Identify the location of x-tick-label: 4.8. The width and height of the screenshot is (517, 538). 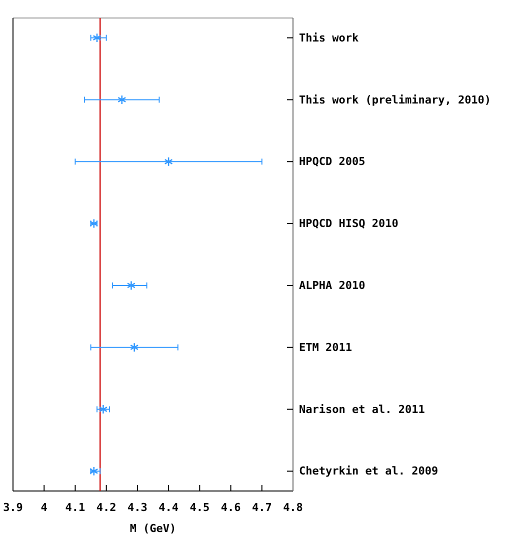
(293, 507).